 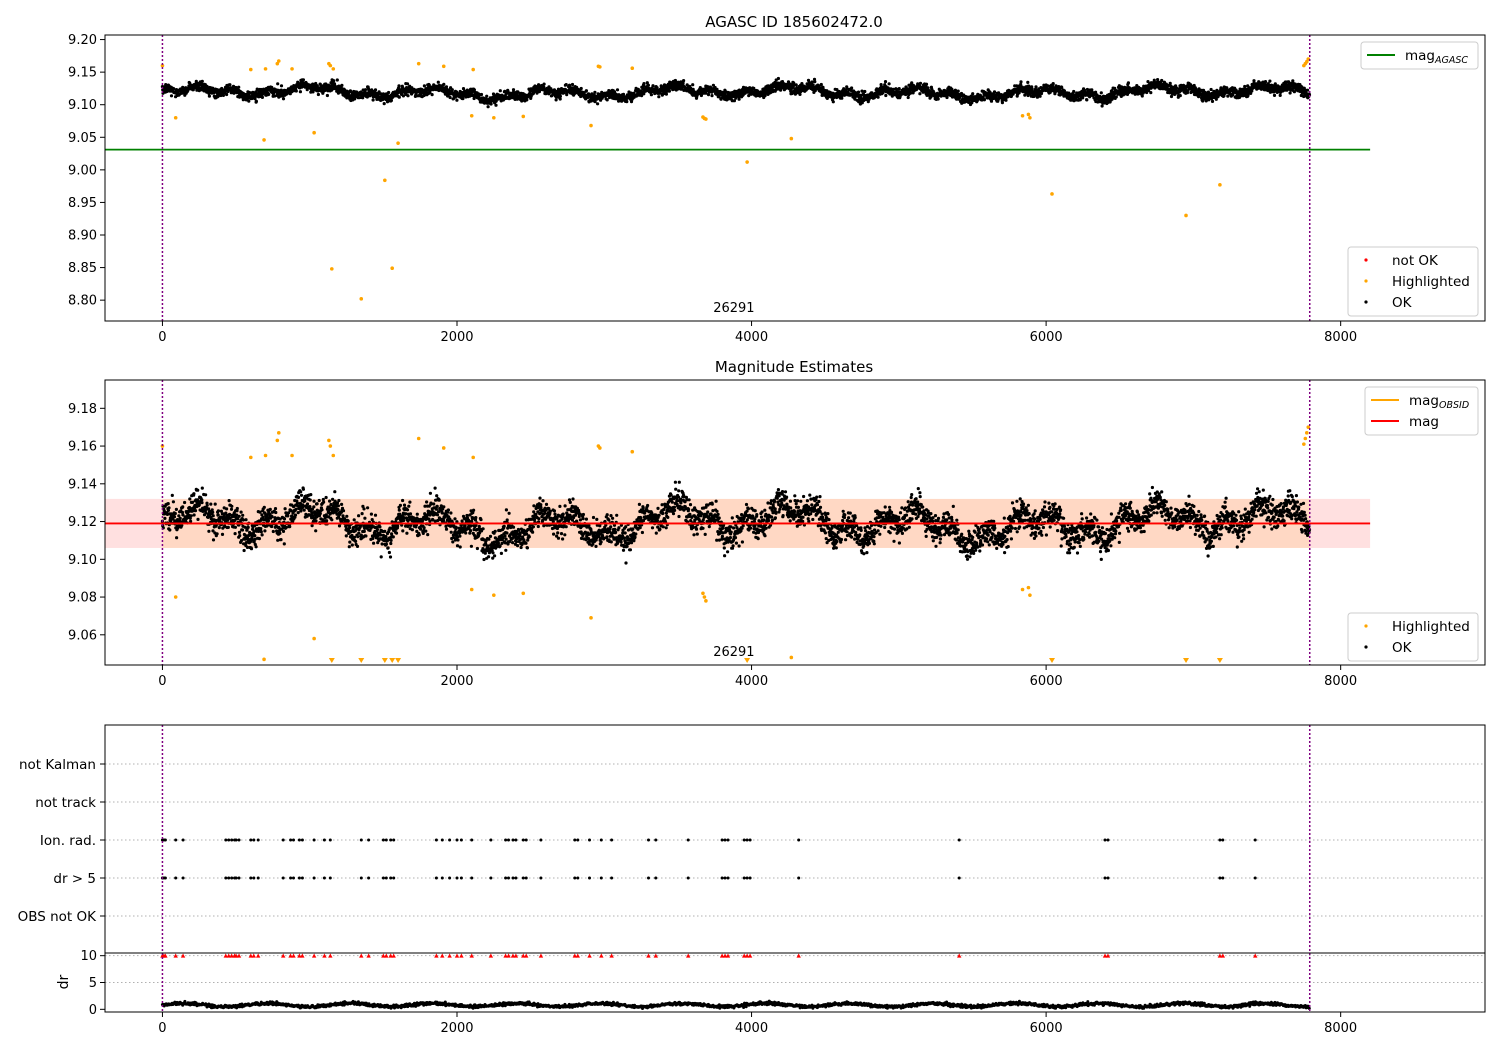 I want to click on y-tick-label: 9.06, so click(x=82, y=635).